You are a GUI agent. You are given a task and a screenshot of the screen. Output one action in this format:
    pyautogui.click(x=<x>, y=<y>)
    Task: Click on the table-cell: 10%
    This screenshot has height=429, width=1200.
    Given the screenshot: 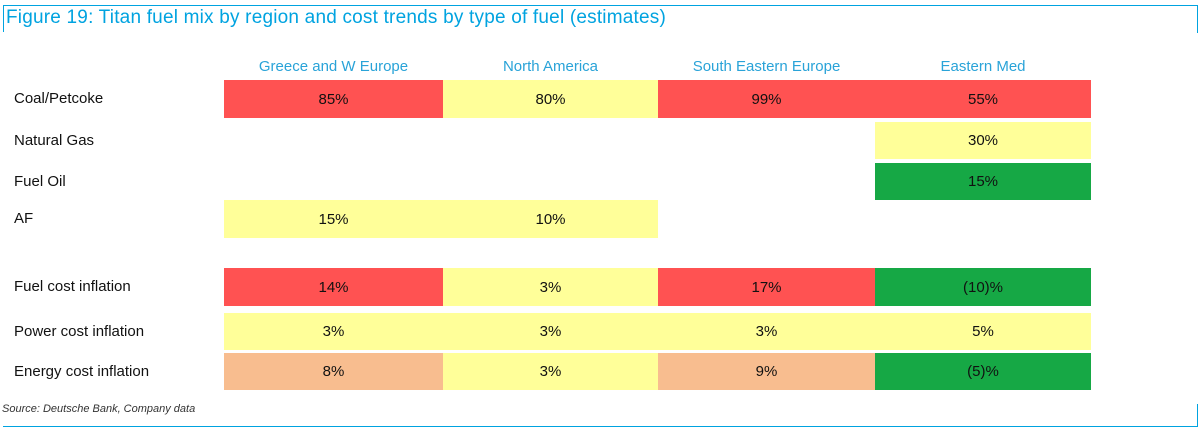 What is the action you would take?
    pyautogui.click(x=550, y=219)
    